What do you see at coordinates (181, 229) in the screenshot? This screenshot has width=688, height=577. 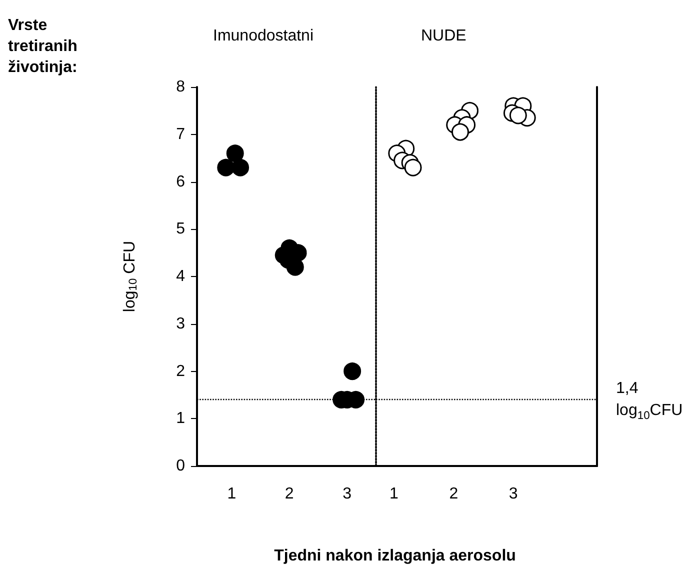 I see `y-tick-label: 5` at bounding box center [181, 229].